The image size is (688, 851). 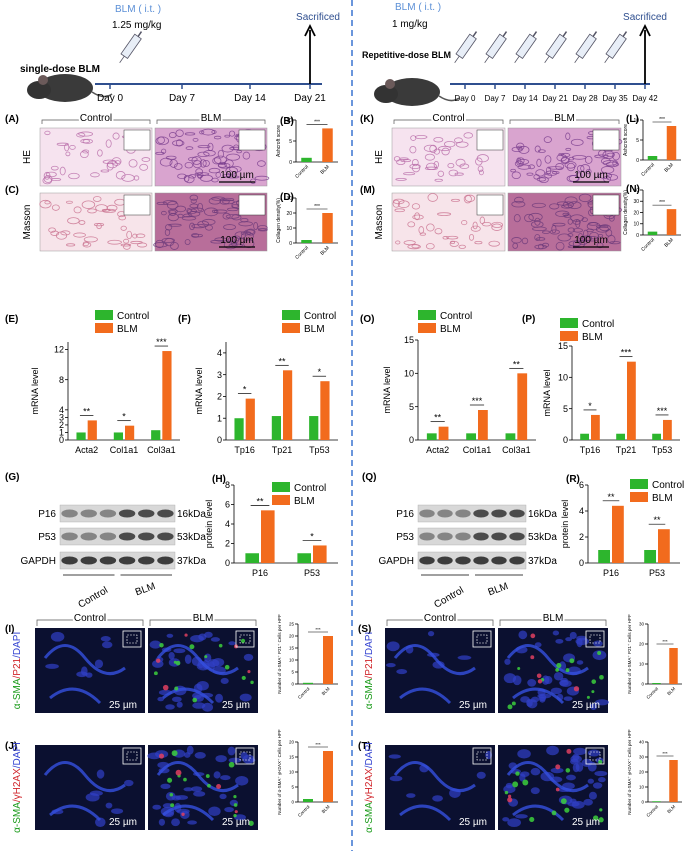 I want to click on x-tick-label: BLM, so click(x=326, y=691).